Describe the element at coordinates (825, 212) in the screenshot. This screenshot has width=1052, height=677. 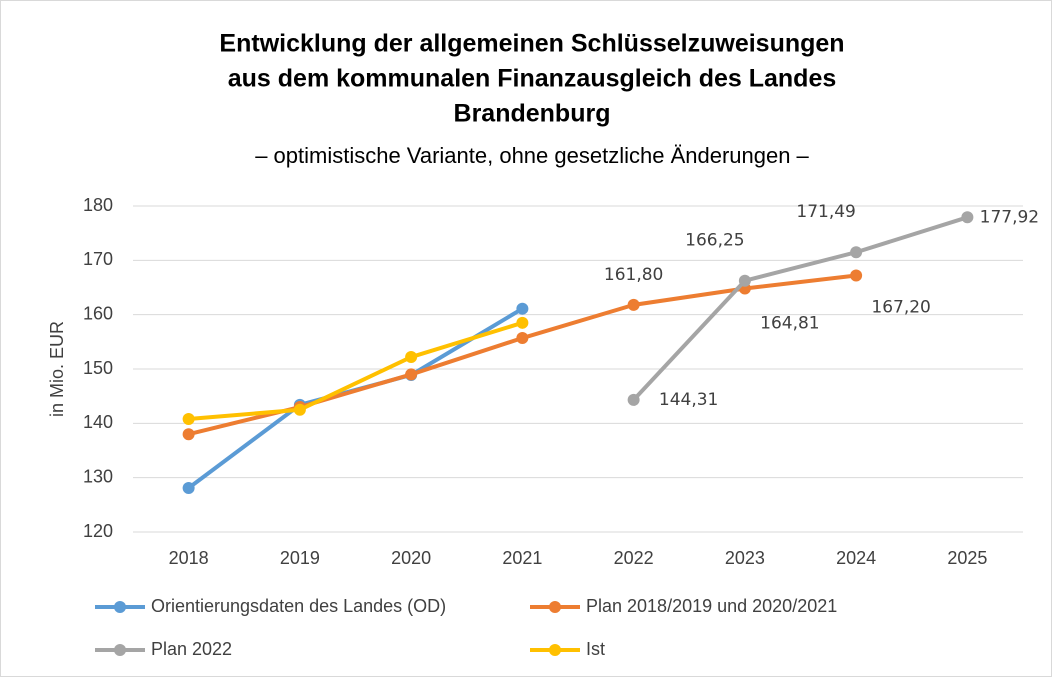
I see `data-label: 171,49` at that location.